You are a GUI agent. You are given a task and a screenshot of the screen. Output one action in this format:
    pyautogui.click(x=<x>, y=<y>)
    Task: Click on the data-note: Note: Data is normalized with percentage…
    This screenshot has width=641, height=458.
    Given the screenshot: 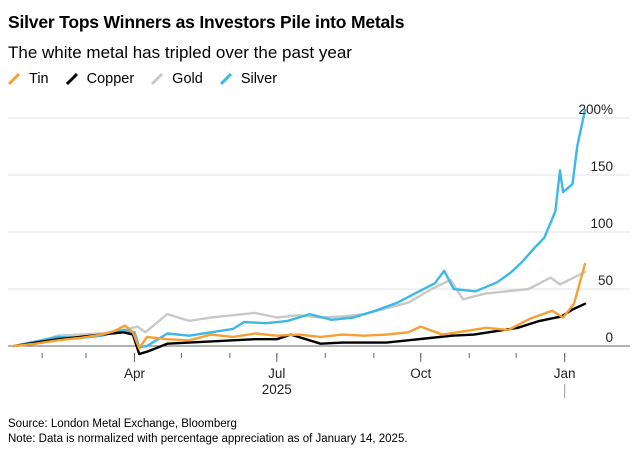 What is the action you would take?
    pyautogui.click(x=208, y=439)
    